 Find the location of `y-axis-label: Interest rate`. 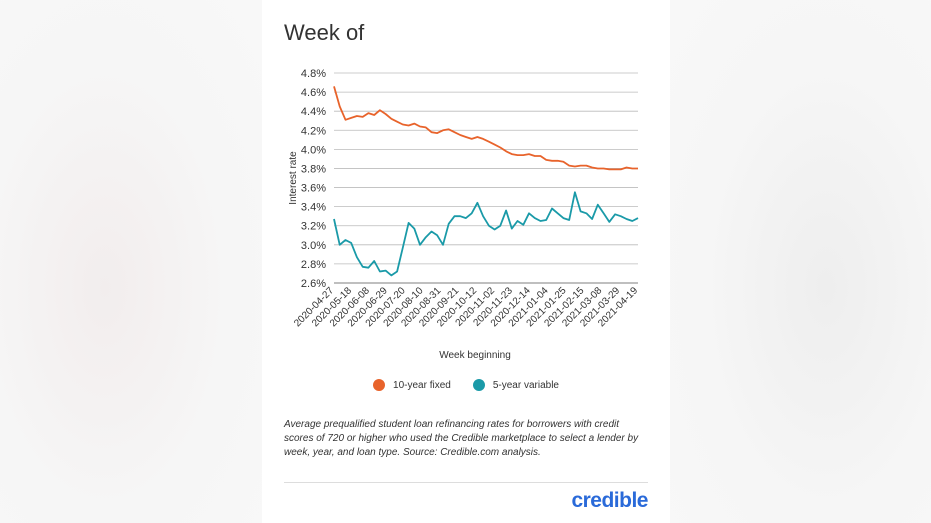

y-axis-label: Interest rate is located at coordinates (293, 178).